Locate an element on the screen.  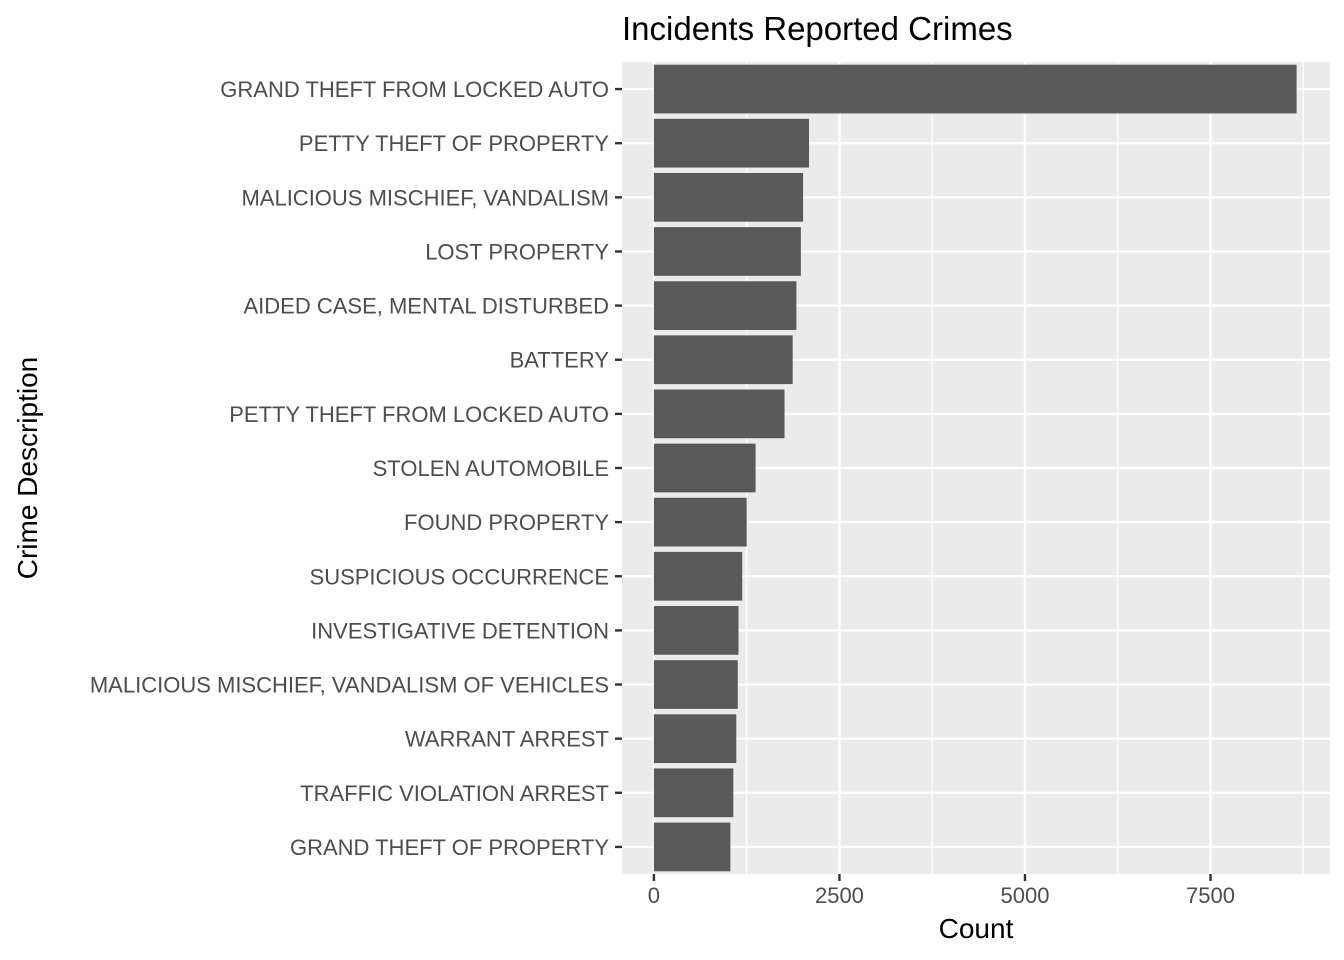
x-tick-label: 2500 is located at coordinates (839, 895).